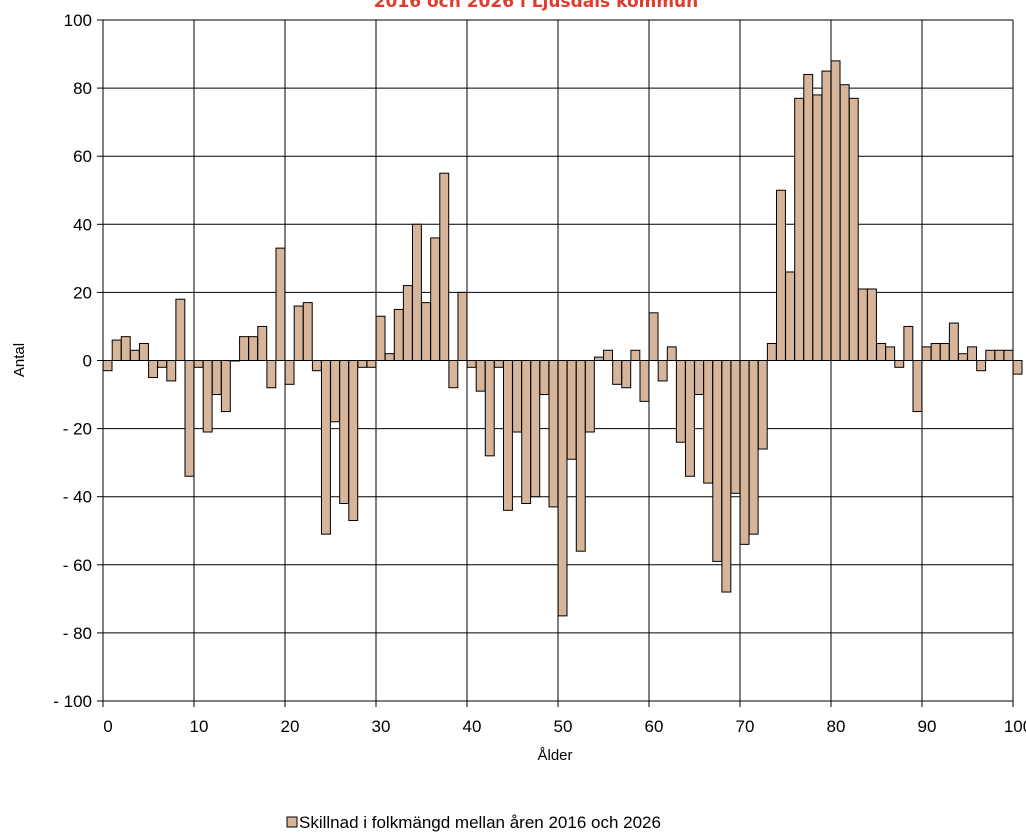  I want to click on y-tick-label: 60, so click(82, 156).